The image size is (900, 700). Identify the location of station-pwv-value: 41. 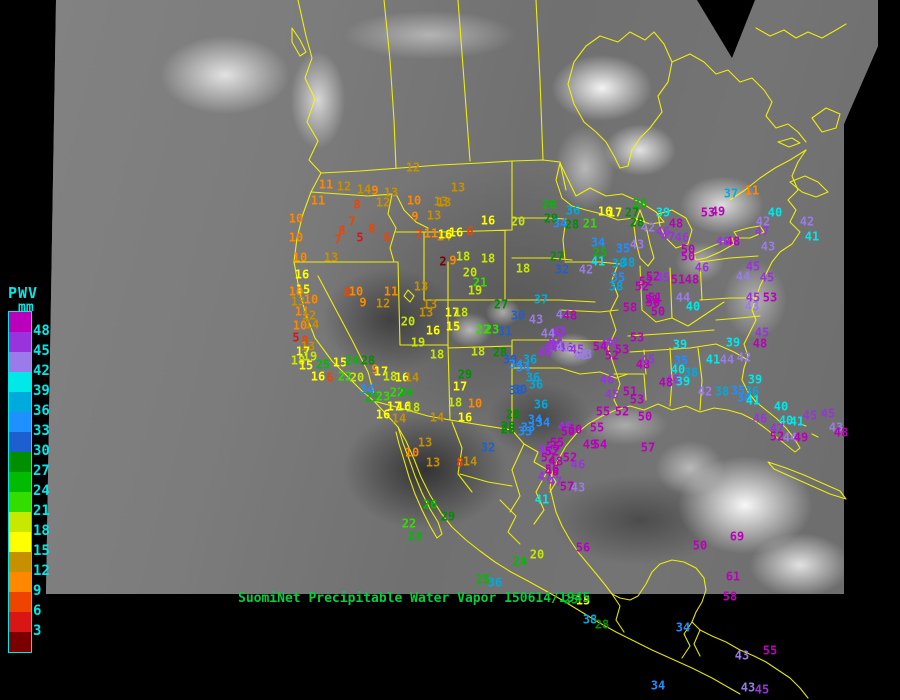
(713, 359).